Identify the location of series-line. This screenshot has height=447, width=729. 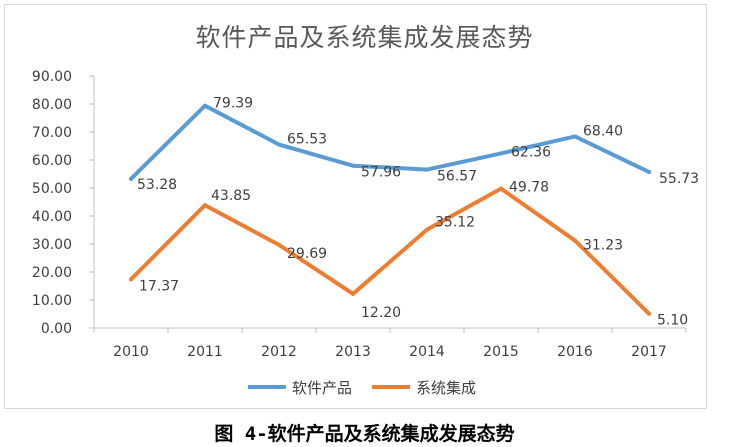
(390, 142).